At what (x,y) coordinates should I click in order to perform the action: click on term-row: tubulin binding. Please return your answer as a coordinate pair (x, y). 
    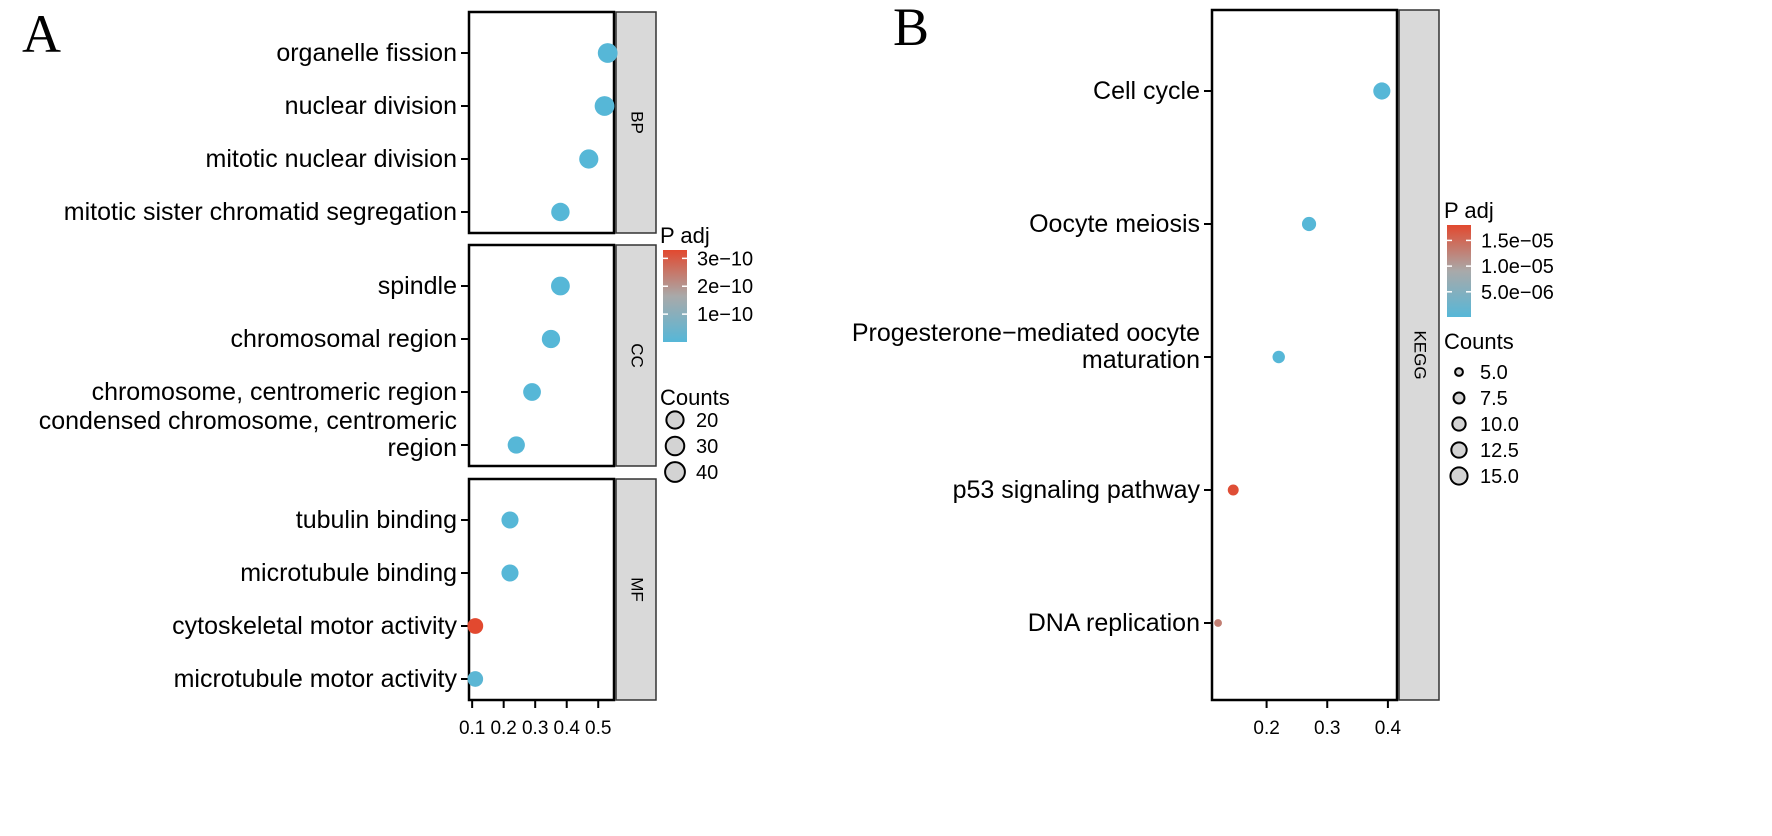
    Looking at the image, I should click on (407, 520).